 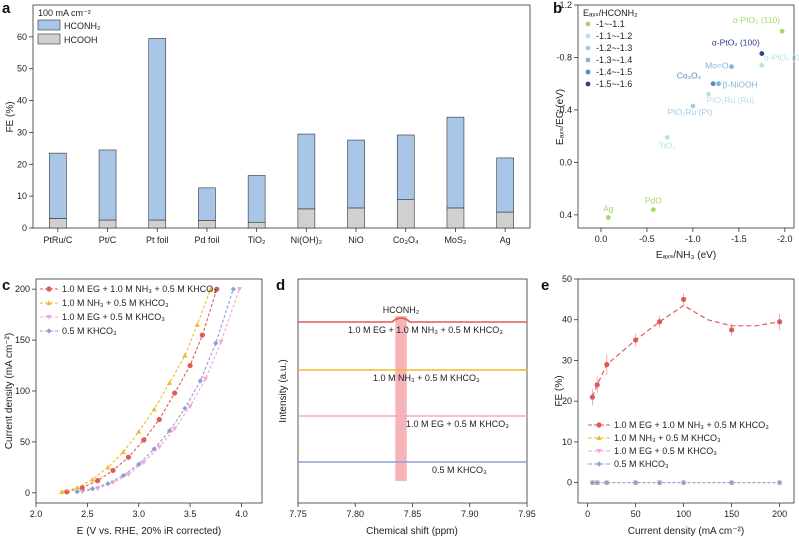 What do you see at coordinates (691, 425) in the screenshot?
I see `panel-e-legend-label-0: 1.0 M EG + 1.0 M NH₃ + 0.5 M KHCO₃` at bounding box center [691, 425].